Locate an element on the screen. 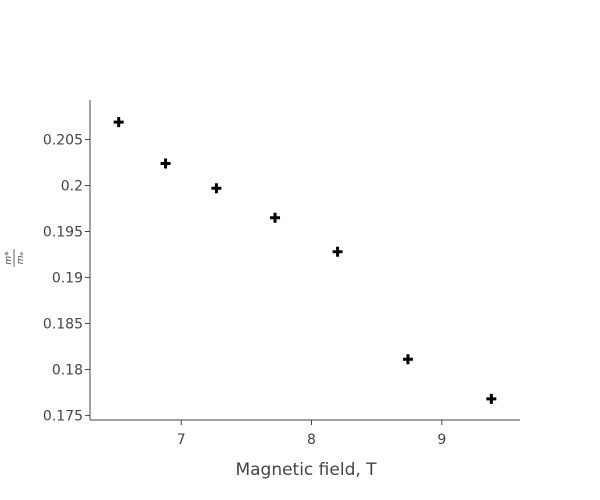 The width and height of the screenshot is (600, 500). y-axis-title-numerator: m* is located at coordinates (9, 258).